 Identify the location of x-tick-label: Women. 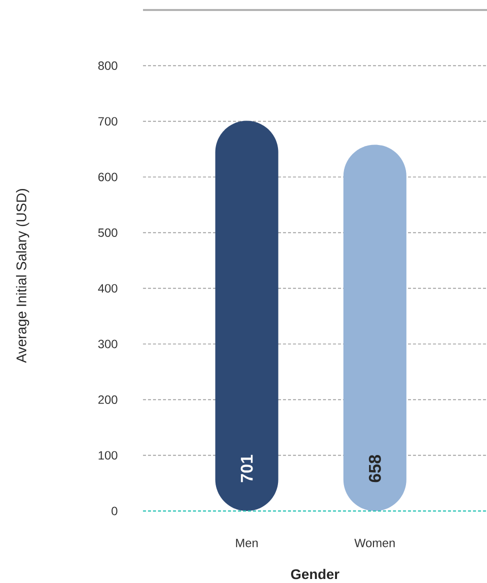
(374, 543).